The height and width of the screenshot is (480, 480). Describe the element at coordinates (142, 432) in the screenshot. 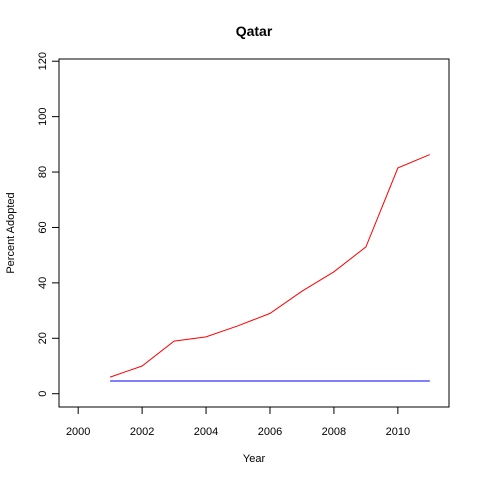

I see `x-tick-label: 2002` at that location.